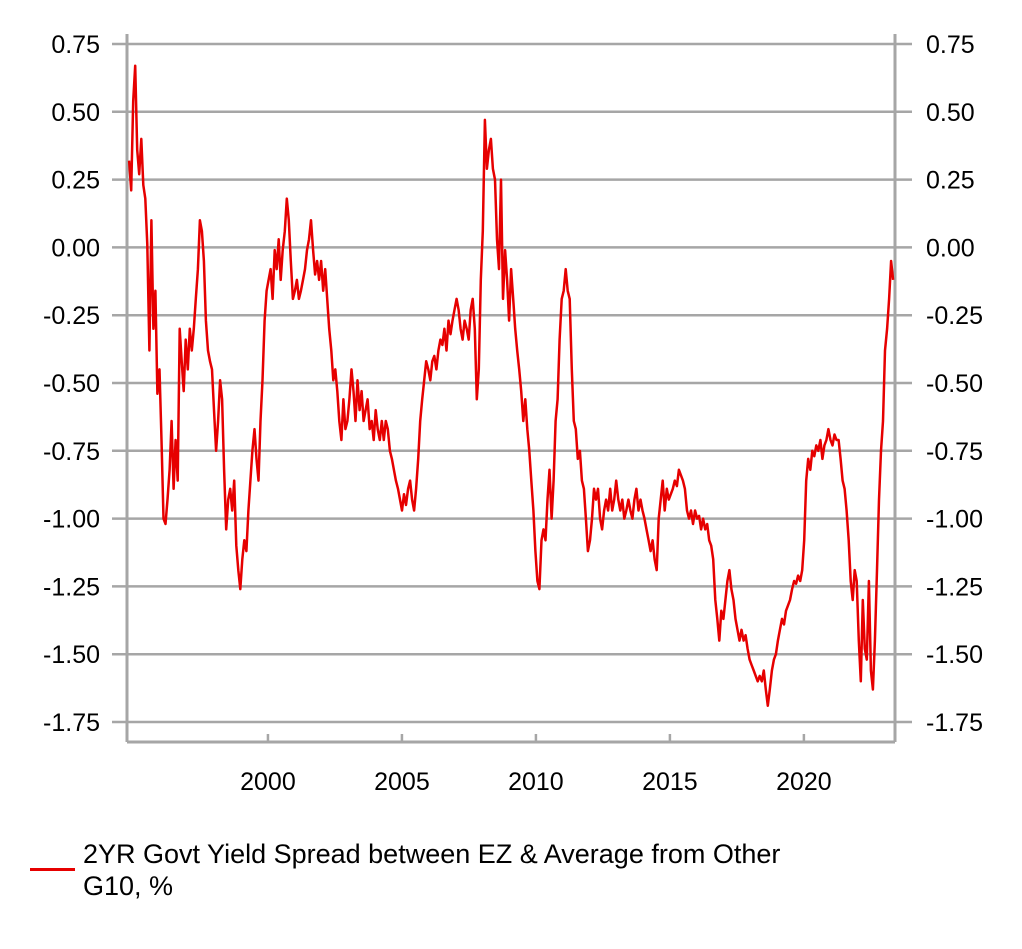 The width and height of the screenshot is (1022, 949). Describe the element at coordinates (950, 181) in the screenshot. I see `y-tick-label-right: 0.25` at that location.